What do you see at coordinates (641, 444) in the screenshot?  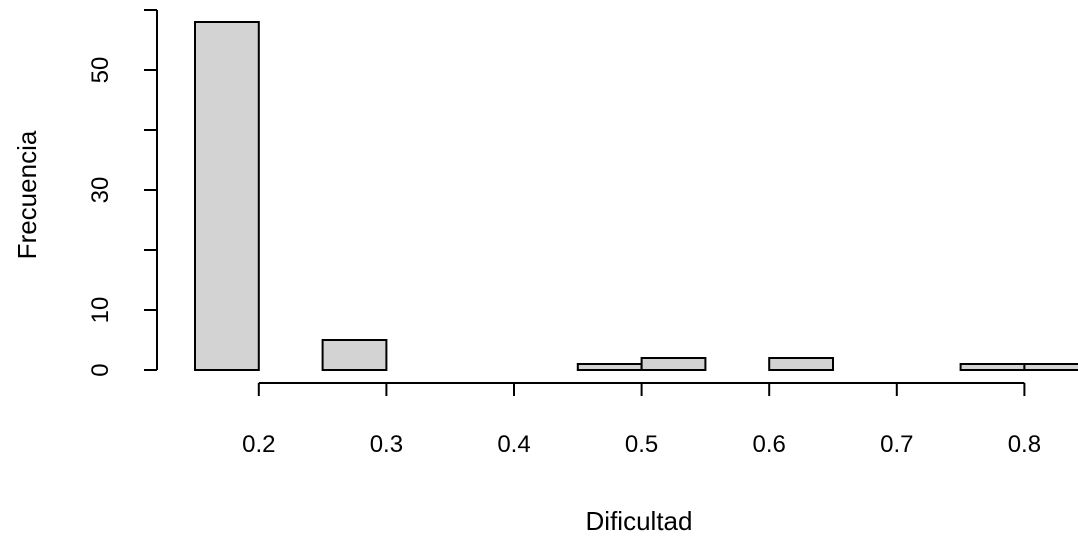 I see `x-tick-label: 0.5` at bounding box center [641, 444].